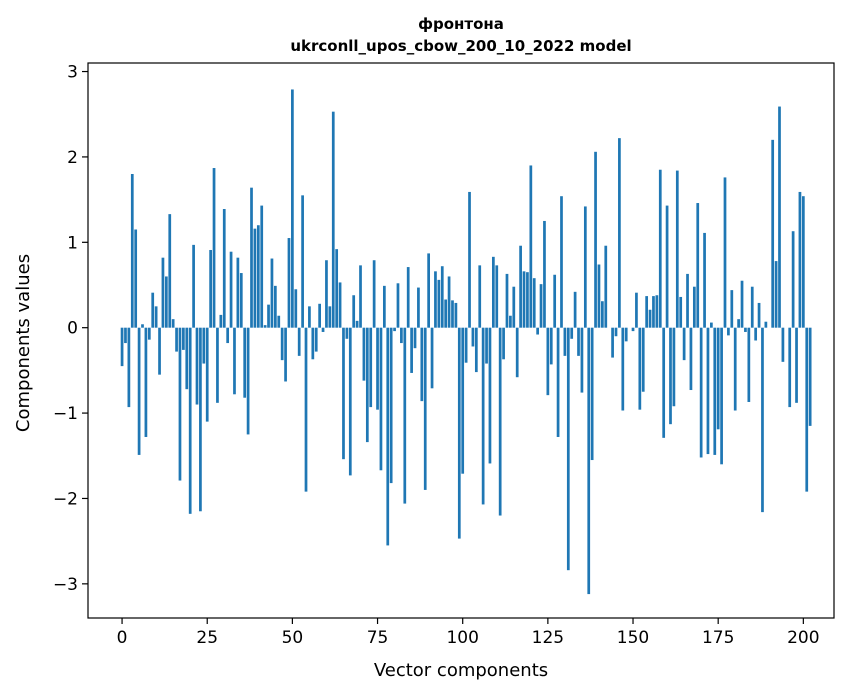 This screenshot has height=696, width=847. What do you see at coordinates (461, 670) in the screenshot?
I see `x-axis-label: Vector components` at bounding box center [461, 670].